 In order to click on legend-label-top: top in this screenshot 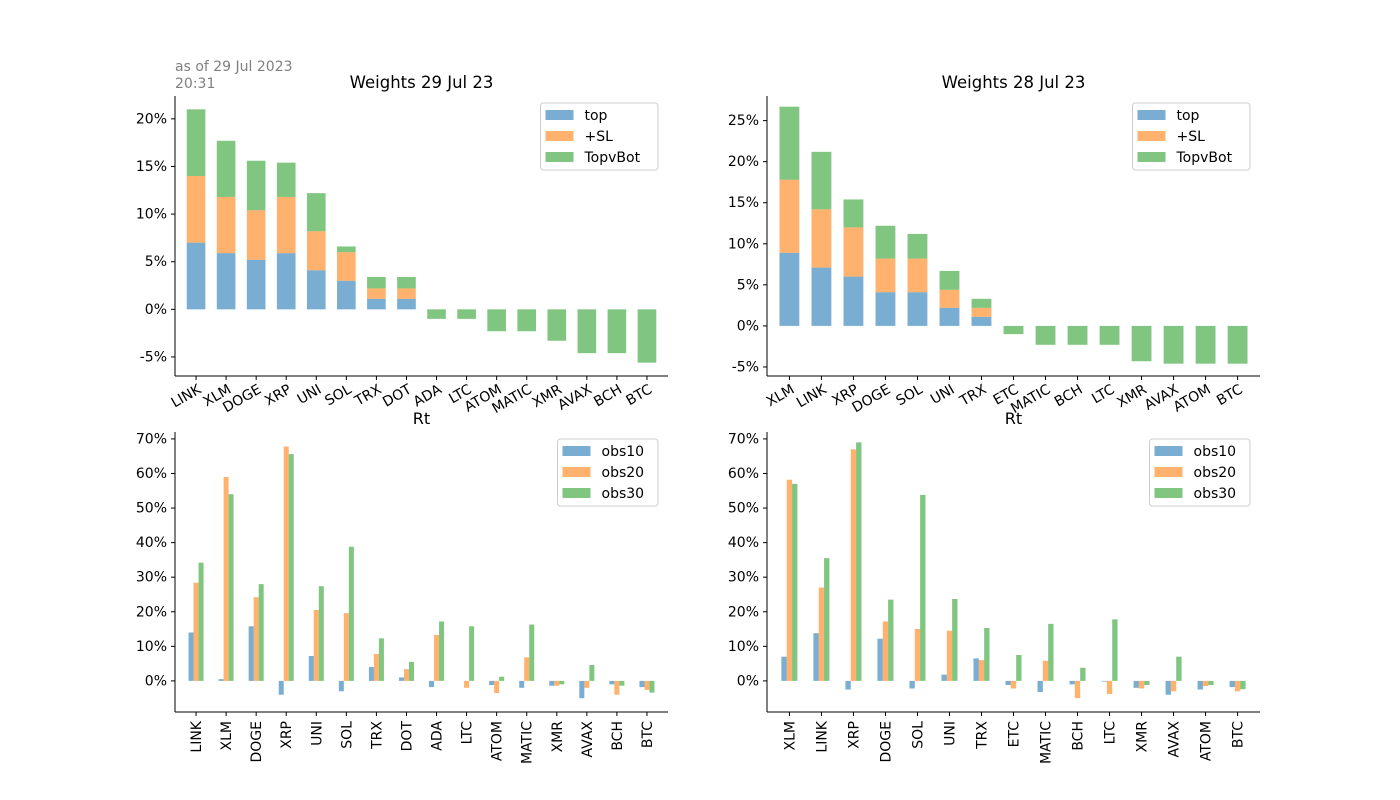, I will do `click(596, 116)`.